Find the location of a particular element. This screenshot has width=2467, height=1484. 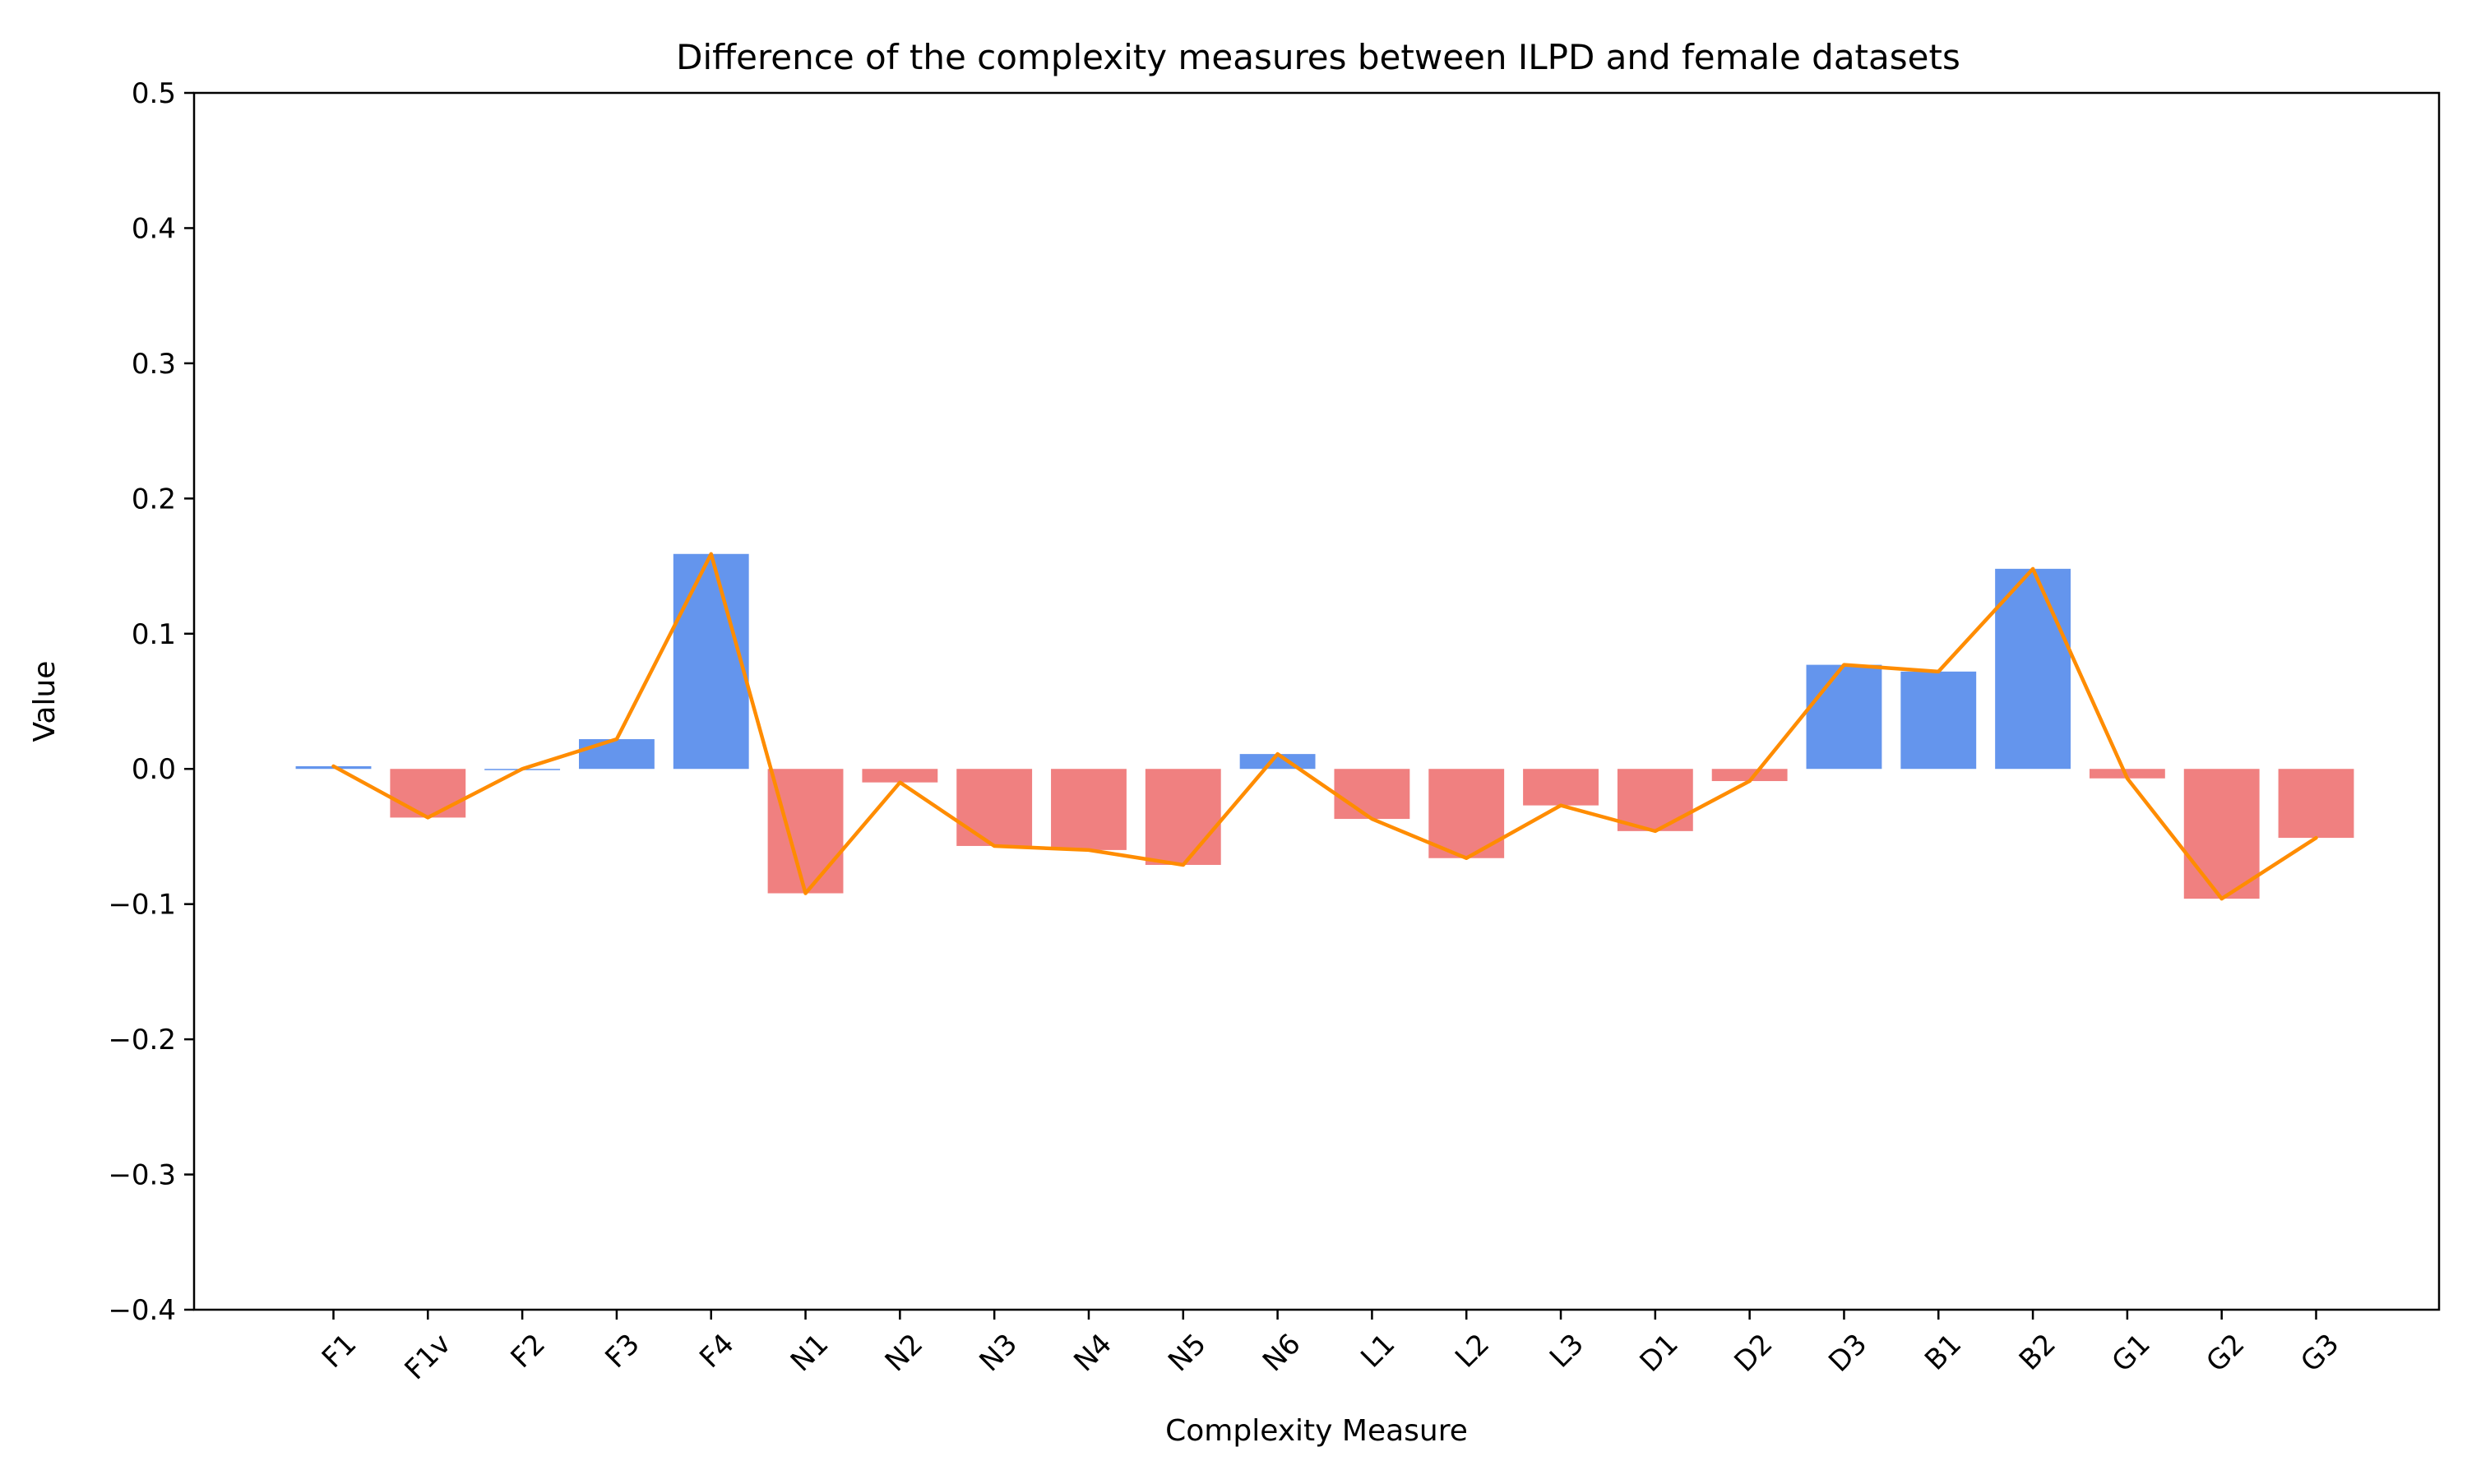

y-tick-label: −0.1 is located at coordinates (142, 906).